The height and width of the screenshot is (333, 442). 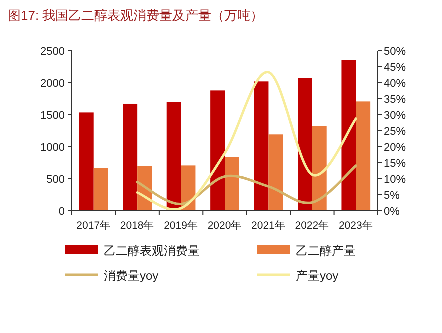 I want to click on y2-tick-label: 25%, so click(x=395, y=132).